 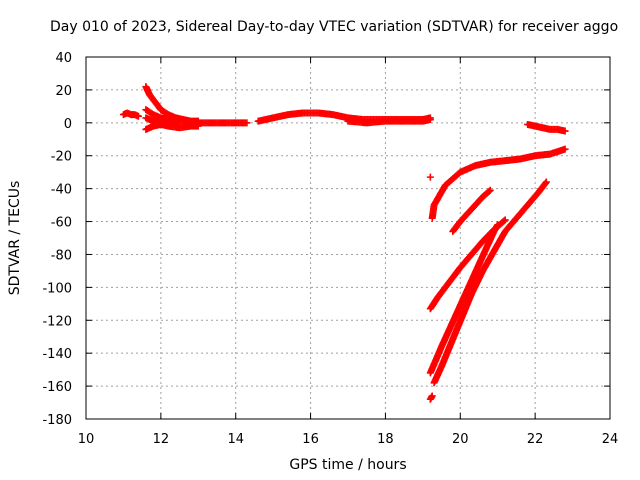 What do you see at coordinates (347, 465) in the screenshot?
I see `x-axis-label: GPS time / hours` at bounding box center [347, 465].